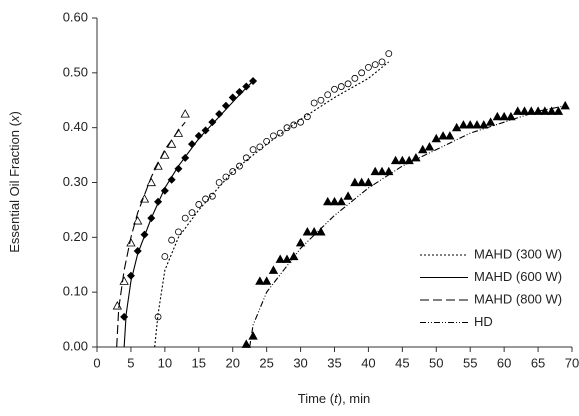 The height and width of the screenshot is (416, 579). What do you see at coordinates (130, 362) in the screenshot?
I see `x-tick-label: 5` at bounding box center [130, 362].